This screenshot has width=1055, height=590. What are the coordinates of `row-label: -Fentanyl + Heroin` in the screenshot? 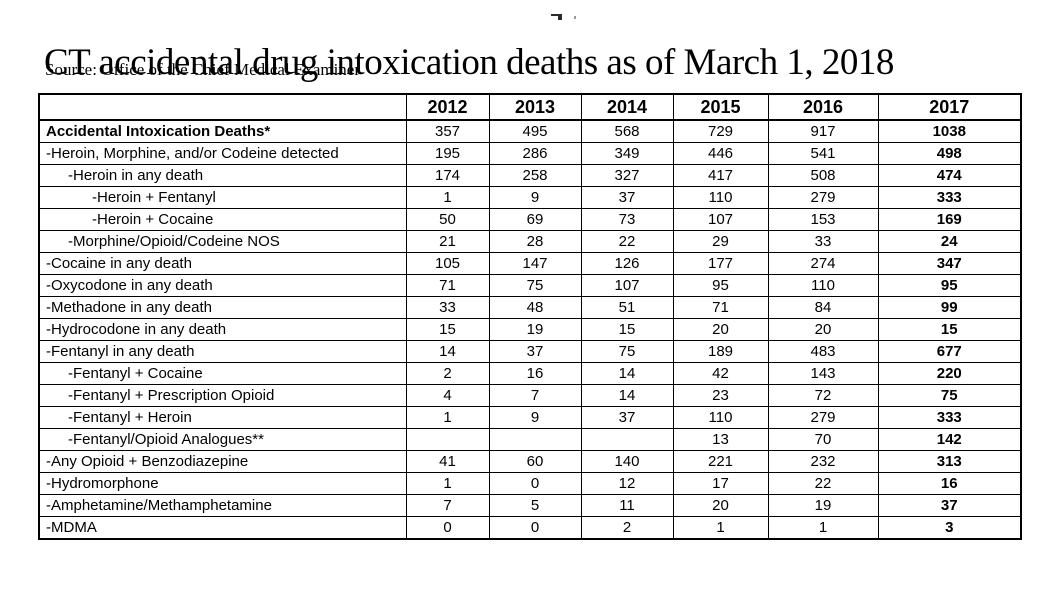 It's located at (222, 417).